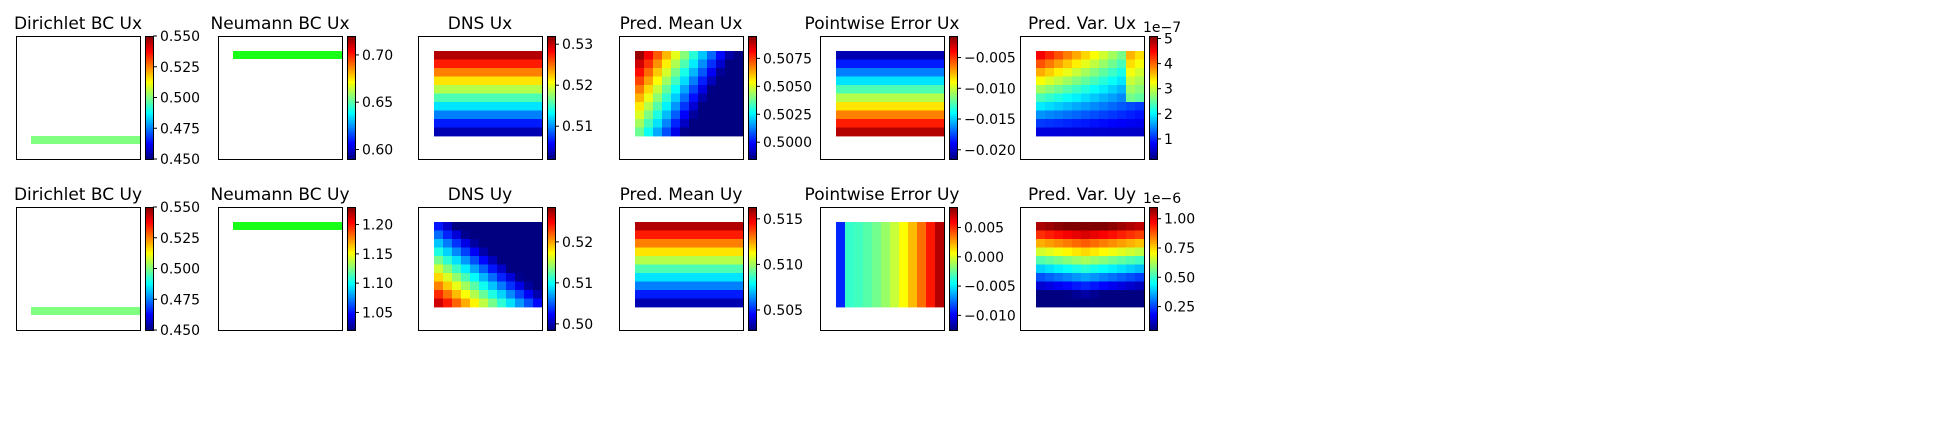 The height and width of the screenshot is (440, 1936). I want to click on neumann-bc-ux-axes-frame, so click(280, 98).